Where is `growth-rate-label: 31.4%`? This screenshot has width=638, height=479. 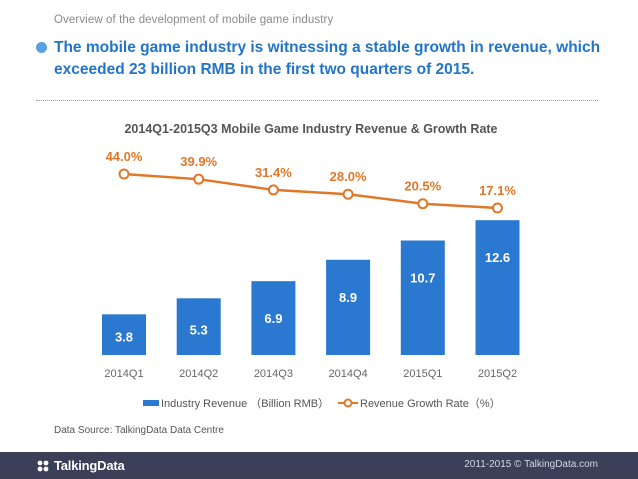 growth-rate-label: 31.4% is located at coordinates (273, 172).